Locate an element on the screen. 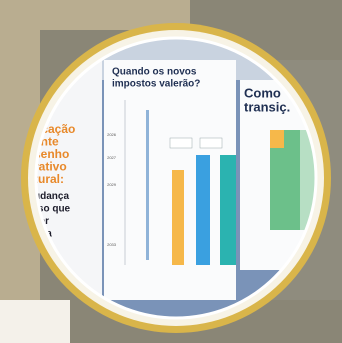 This screenshot has height=343, width=342. year-label: 2029 is located at coordinates (112, 184).